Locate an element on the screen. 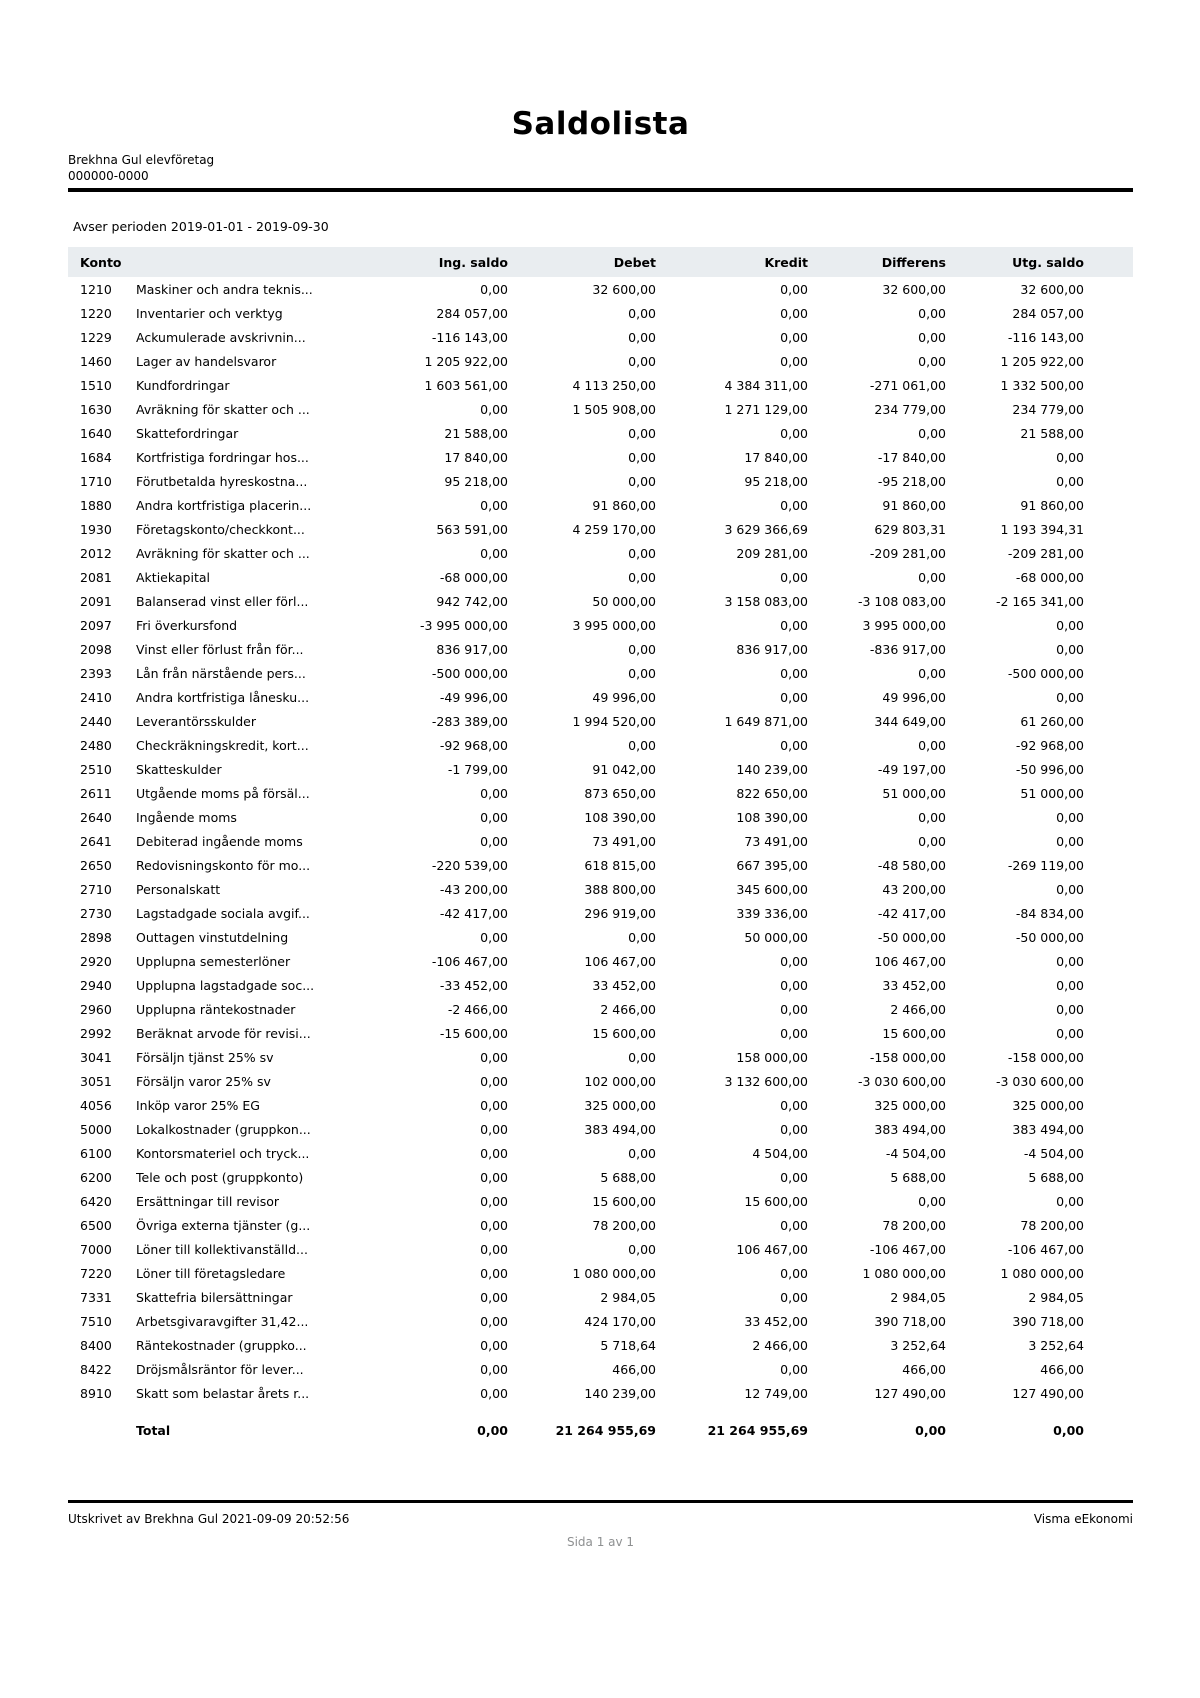 The width and height of the screenshot is (1200, 1698). cell-kredit: 822 650,00 is located at coordinates (772, 793).